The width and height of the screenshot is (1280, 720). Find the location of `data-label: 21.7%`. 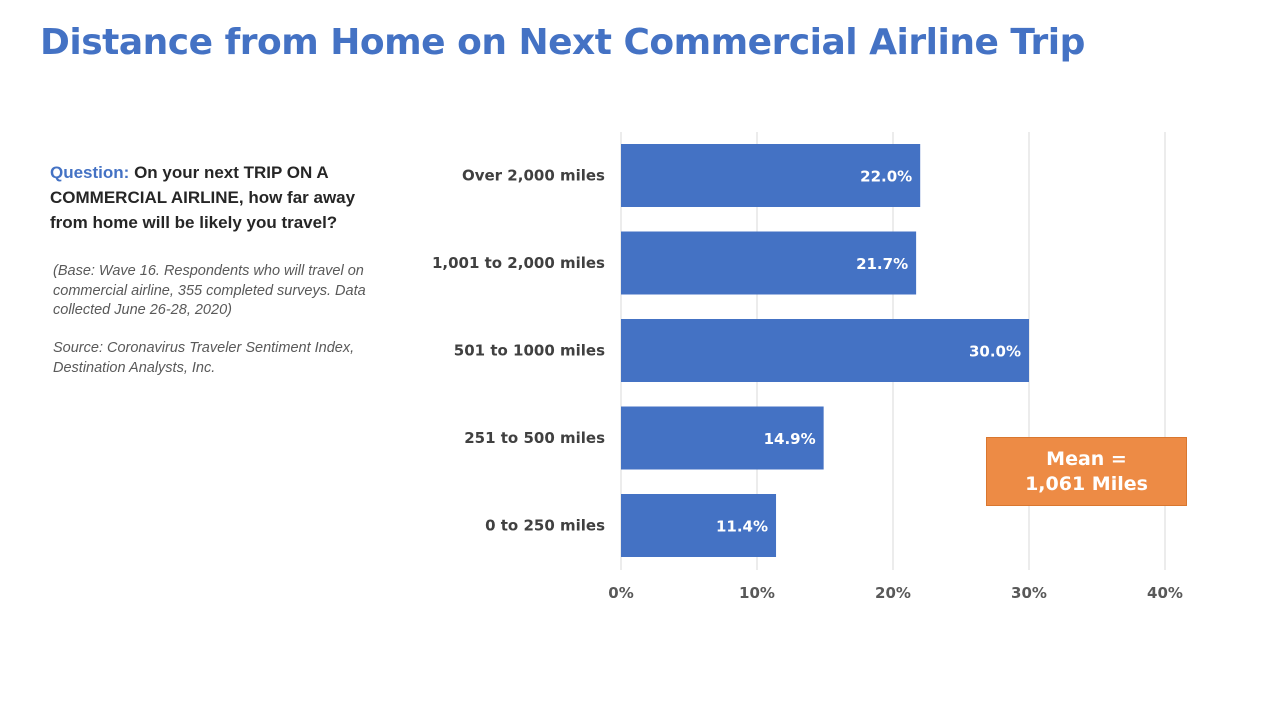

data-label: 21.7% is located at coordinates (882, 264).